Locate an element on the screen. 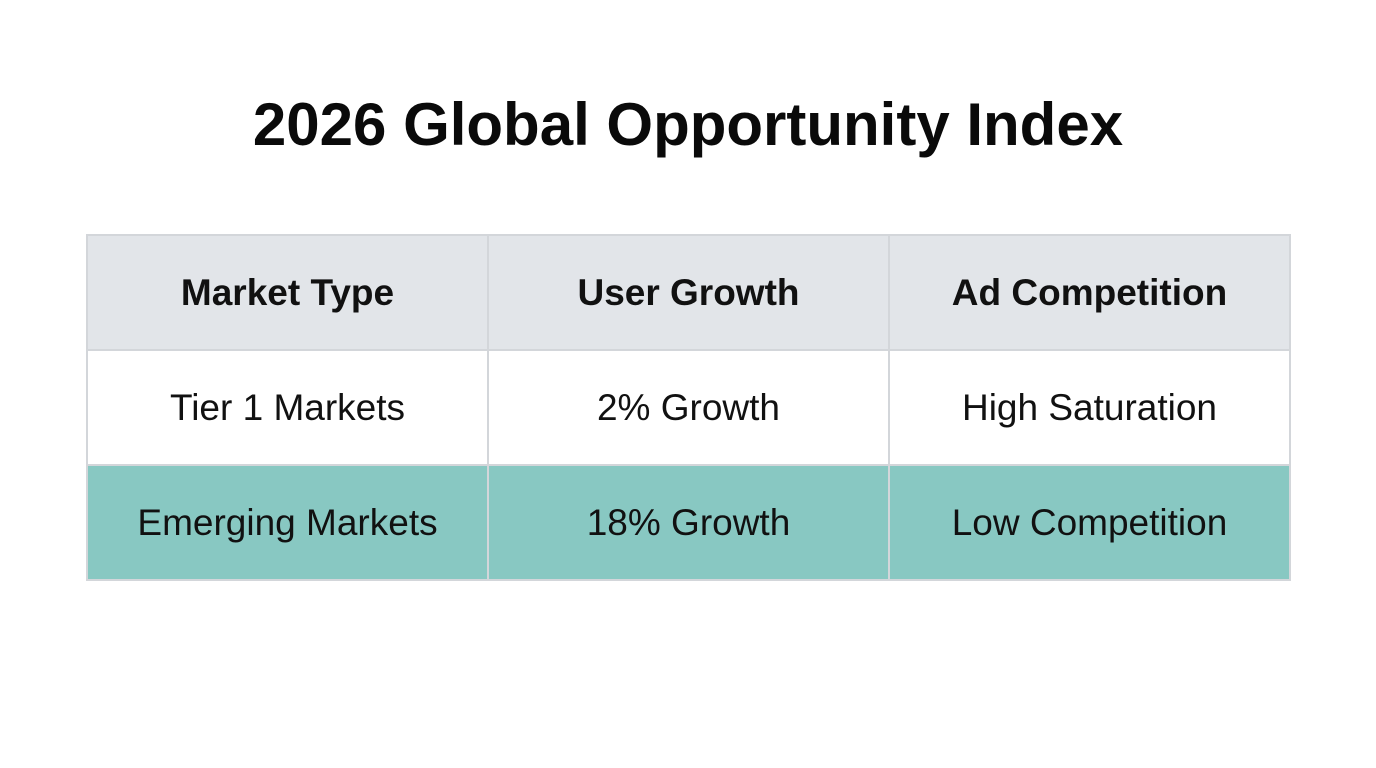 Image resolution: width=1376 pixels, height=768 pixels. table-cell: Tier 1 Markets is located at coordinates (287, 407).